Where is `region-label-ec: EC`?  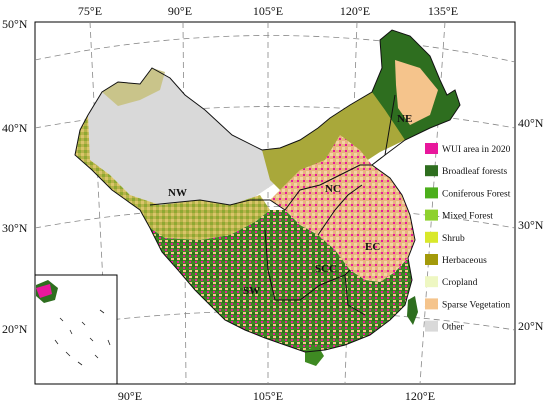
region-label-ec: EC is located at coordinates (372, 247).